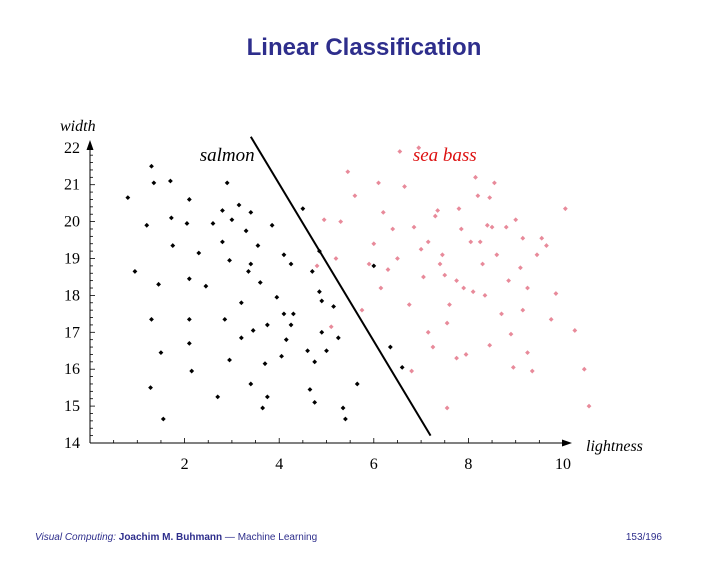 The image size is (728, 563). I want to click on y-tick-label: 17, so click(72, 332).